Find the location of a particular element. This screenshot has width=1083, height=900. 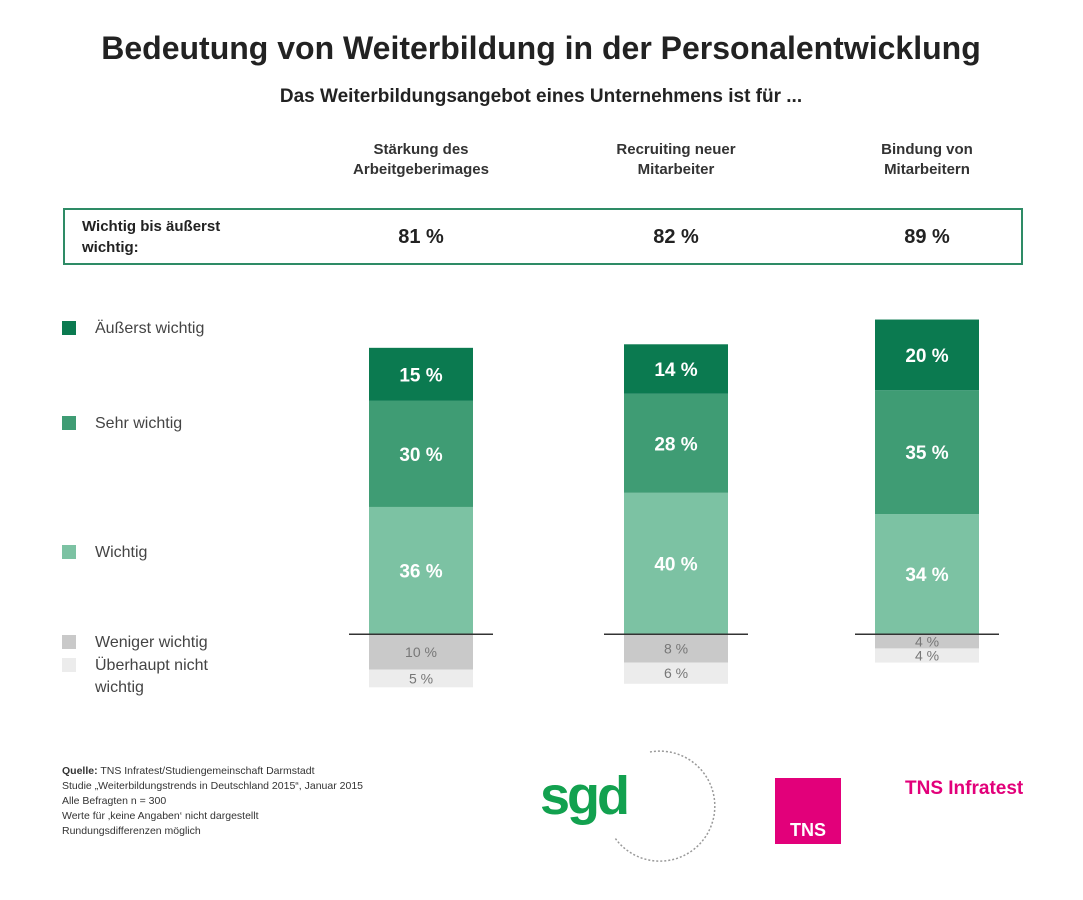

value-label: 14 % is located at coordinates (675, 370).